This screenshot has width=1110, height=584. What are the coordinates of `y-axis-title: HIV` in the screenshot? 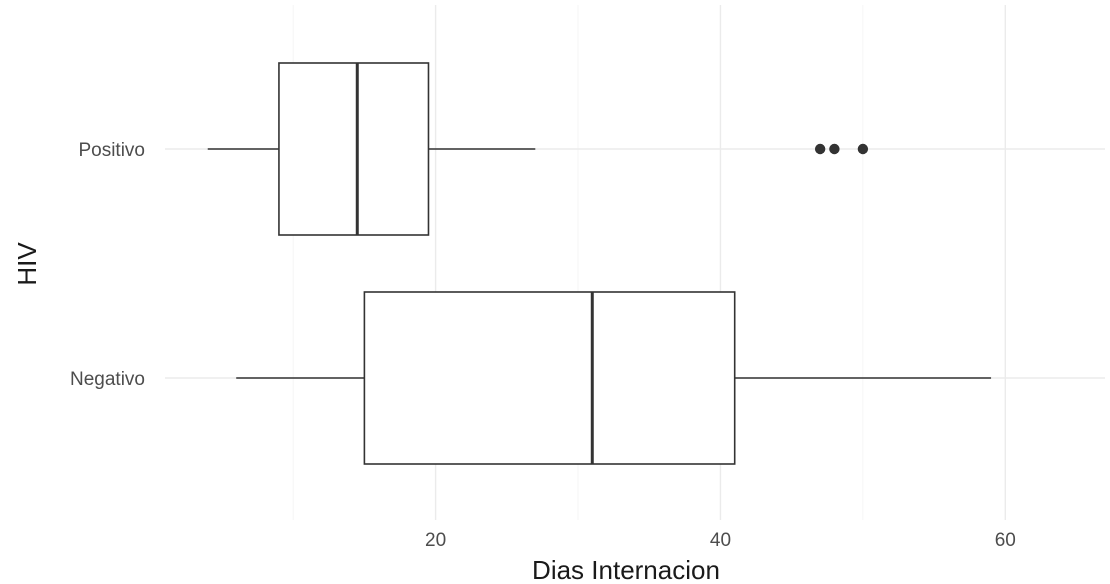 It's located at (27, 264).